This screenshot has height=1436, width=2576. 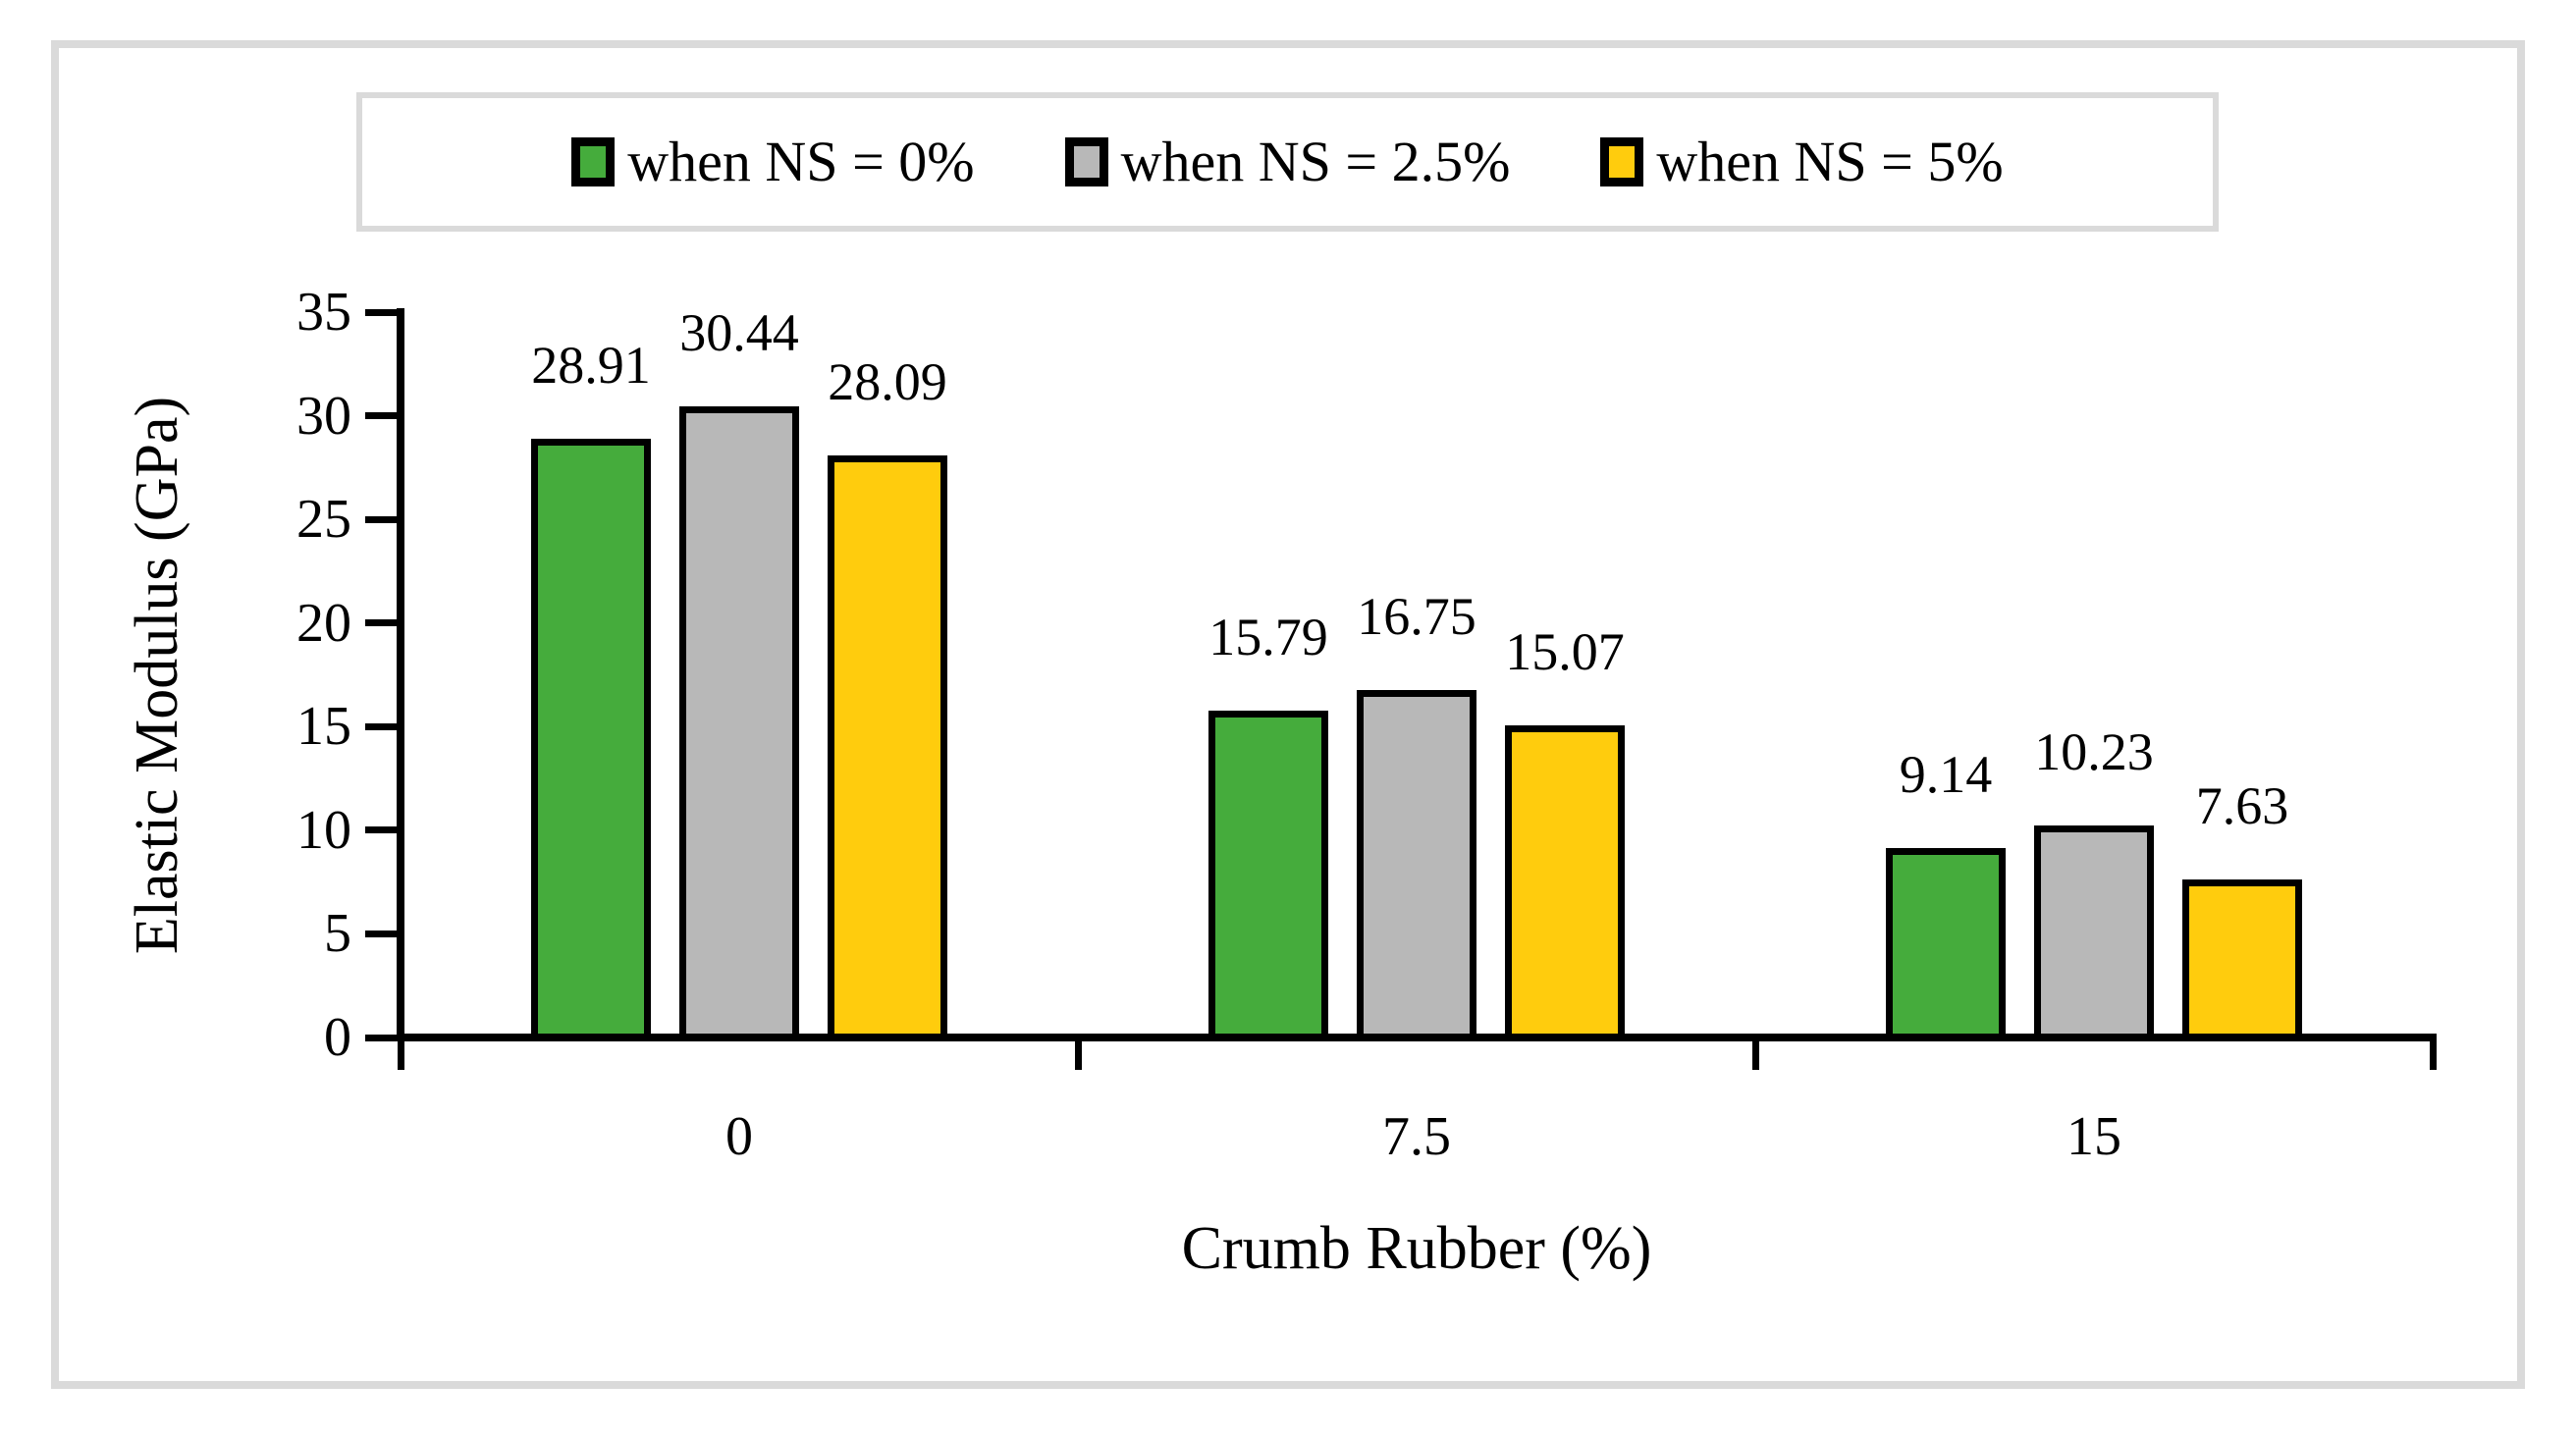 I want to click on y-tick-label: 25, so click(x=323, y=520).